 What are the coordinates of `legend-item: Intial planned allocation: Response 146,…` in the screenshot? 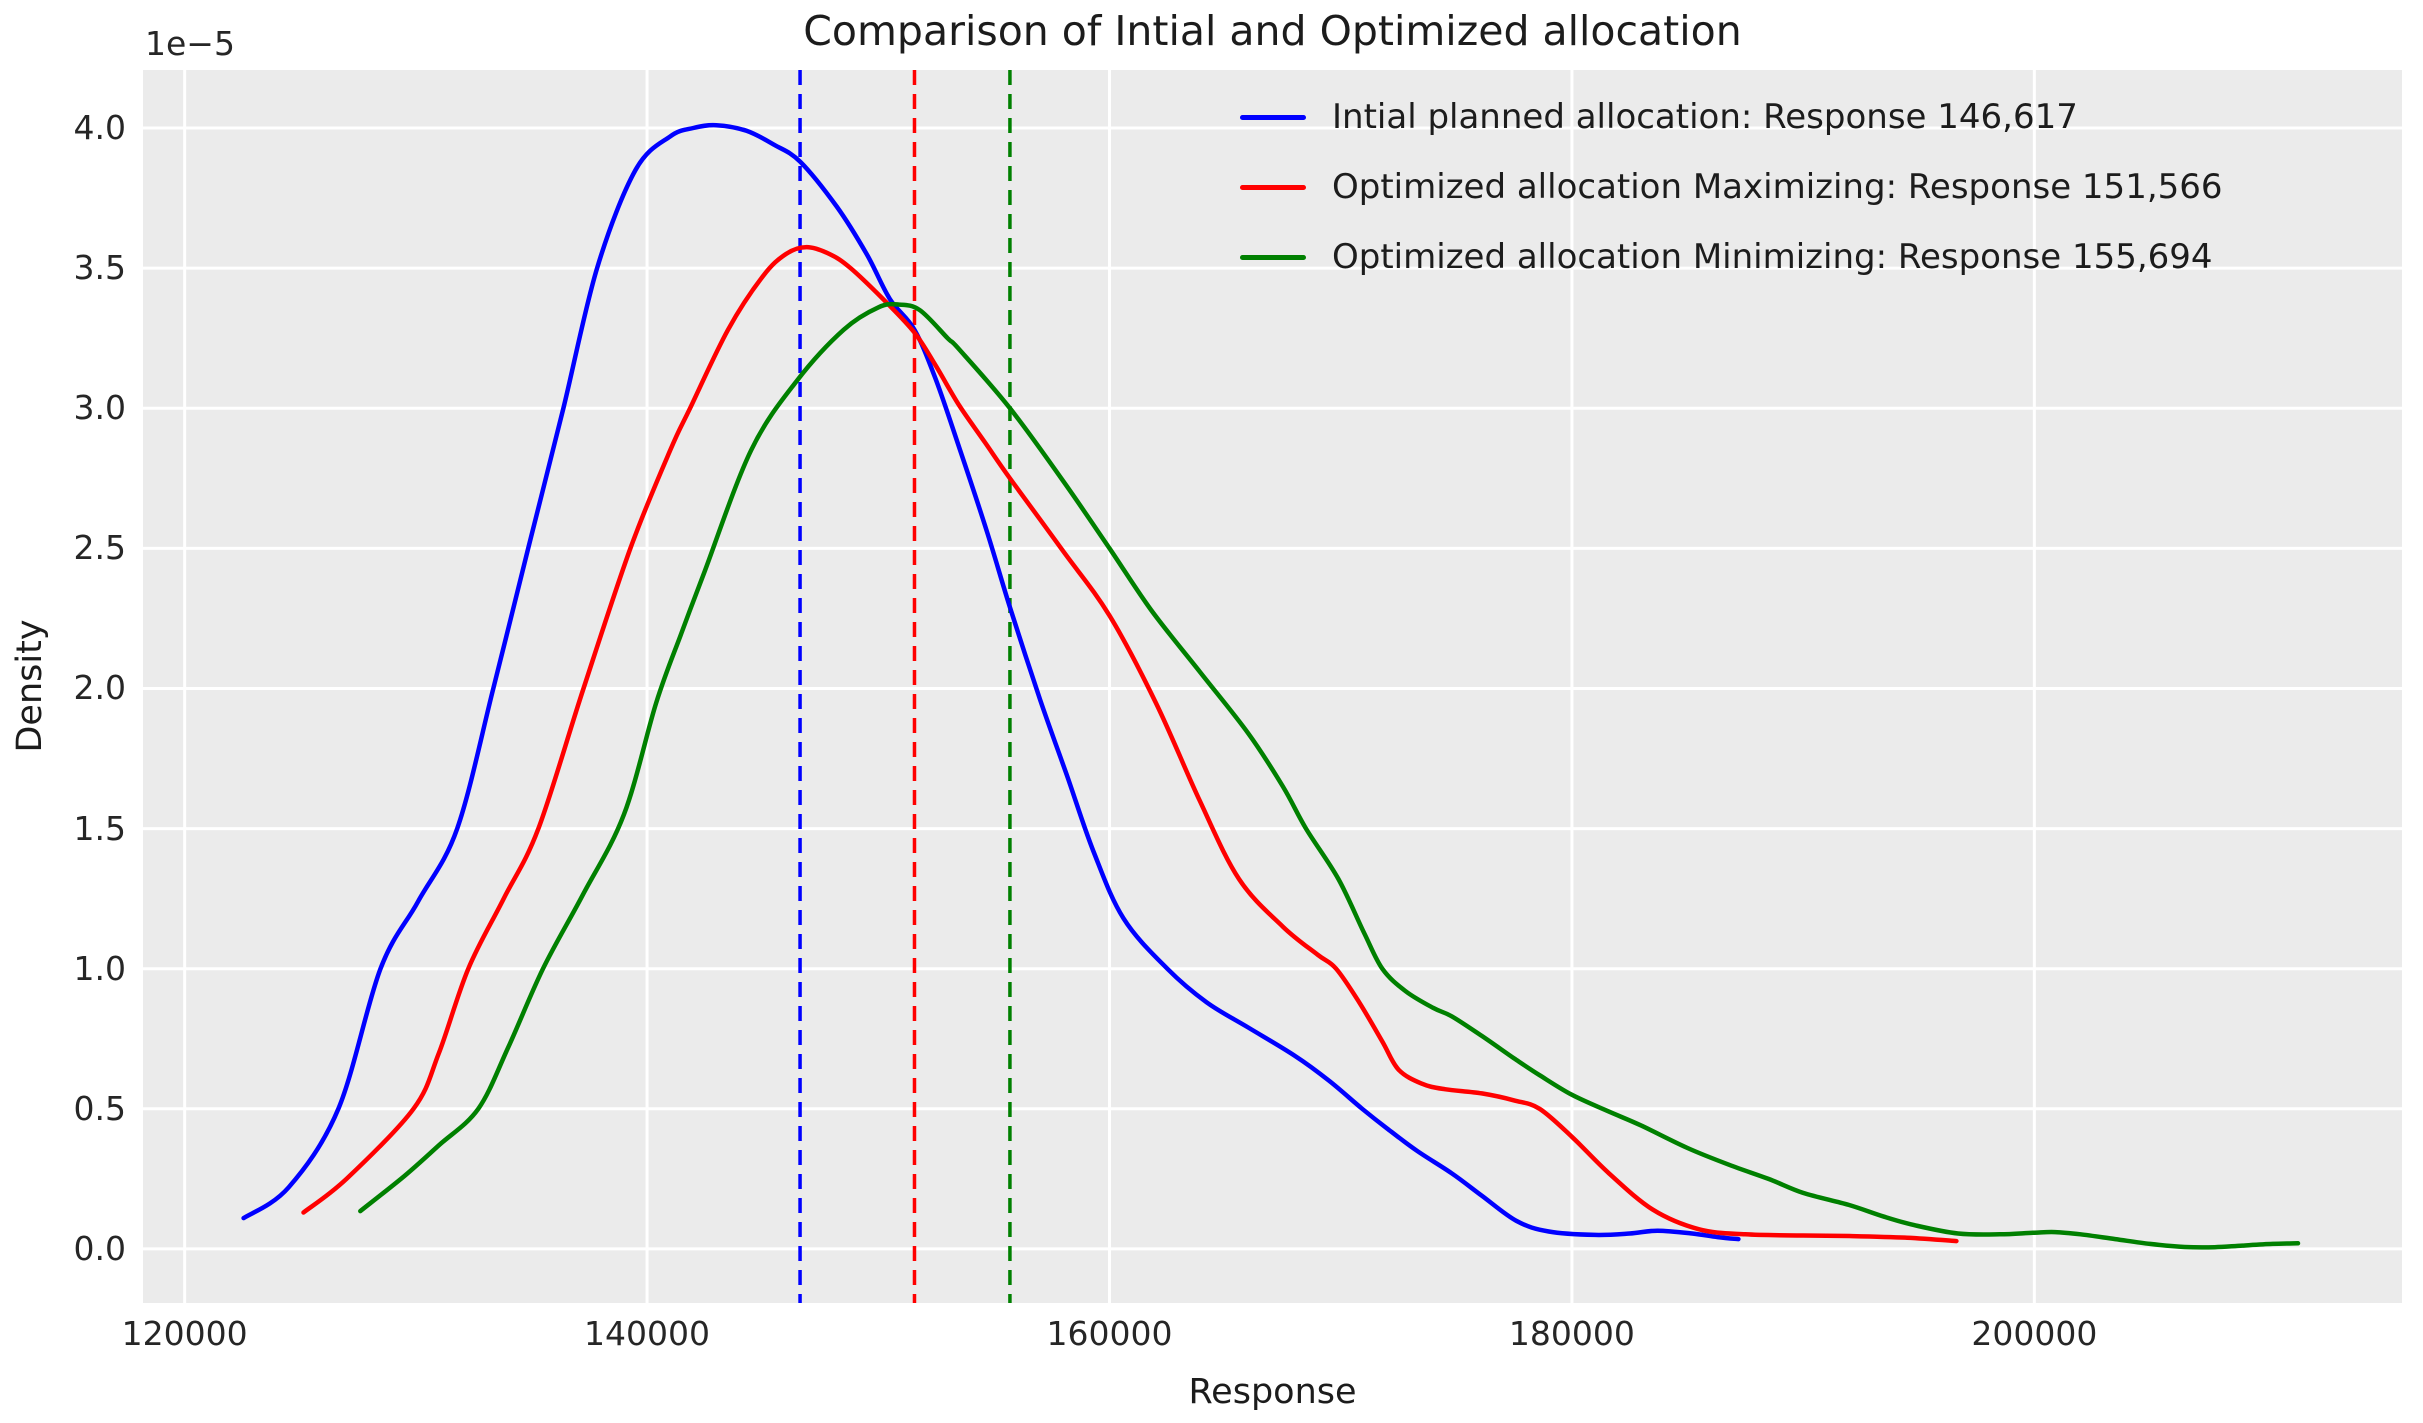 It's located at (1731, 117).